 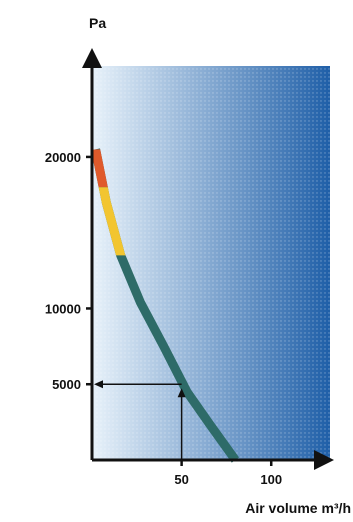 I want to click on y-axis-arrowhead, so click(x=92, y=58).